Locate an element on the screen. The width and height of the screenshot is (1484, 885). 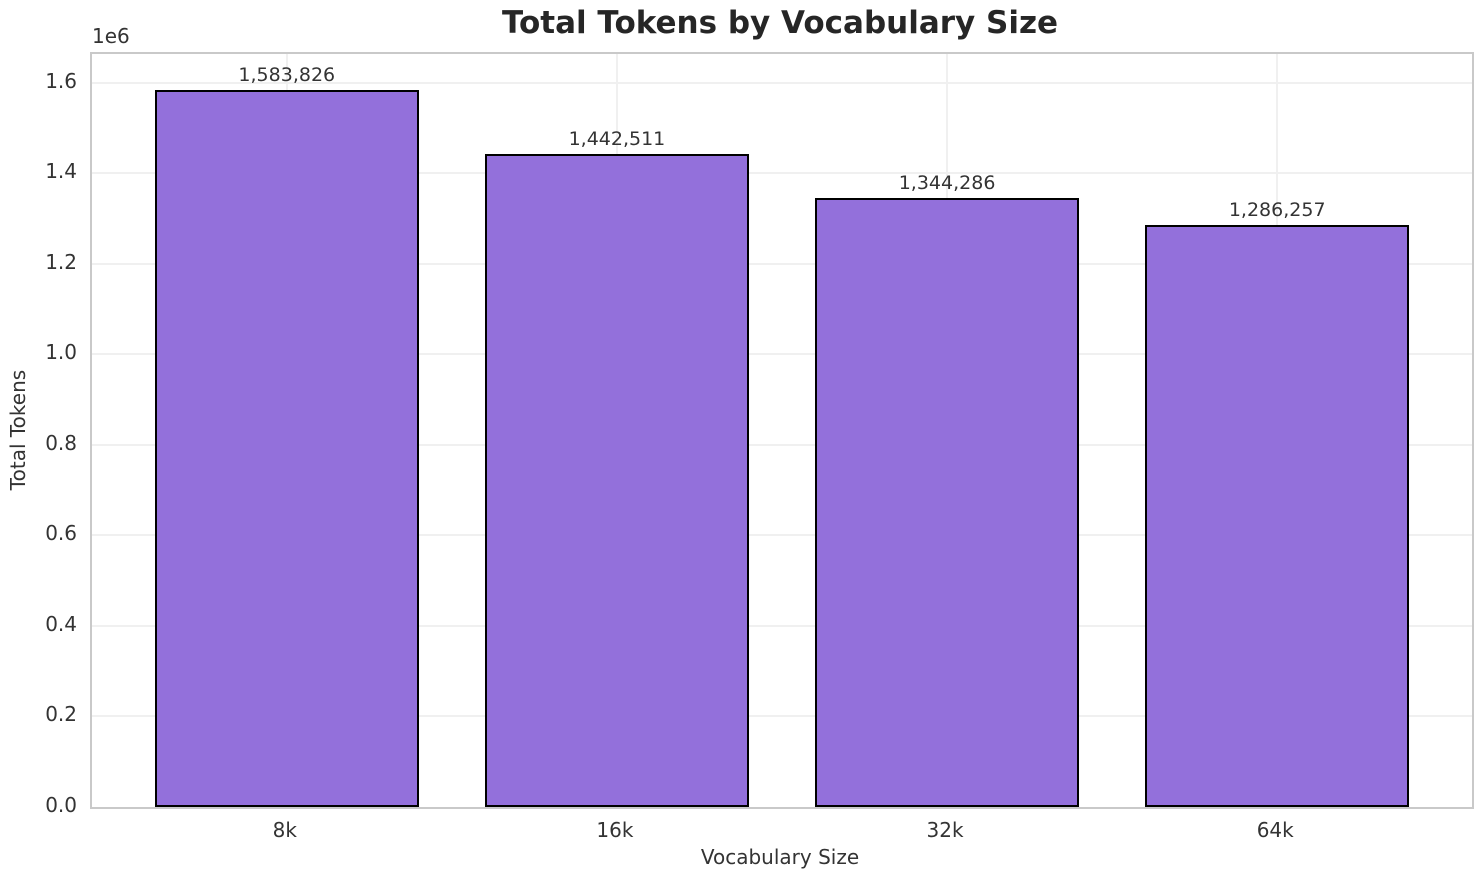
bar-value-label: 1,344,286 is located at coordinates (947, 183).